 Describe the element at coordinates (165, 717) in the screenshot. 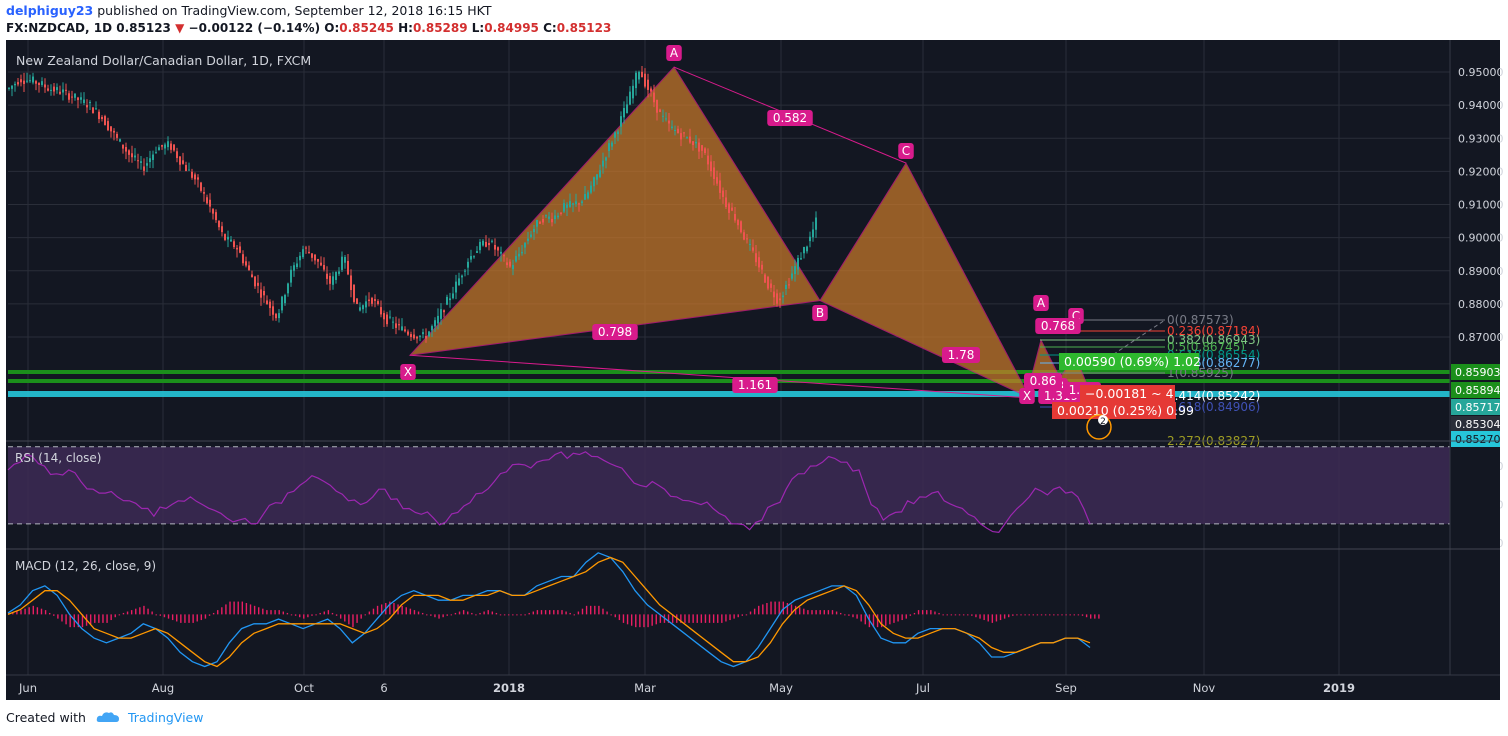

I see `tradingview-link: TradingView` at that location.